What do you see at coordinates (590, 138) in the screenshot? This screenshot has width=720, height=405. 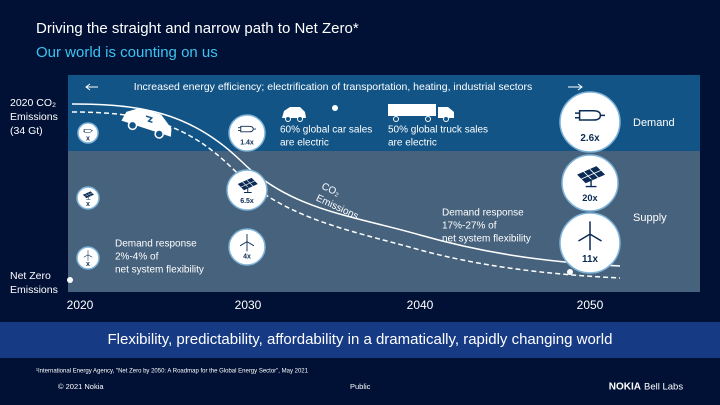 I see `indicator-label: 2.6x` at bounding box center [590, 138].